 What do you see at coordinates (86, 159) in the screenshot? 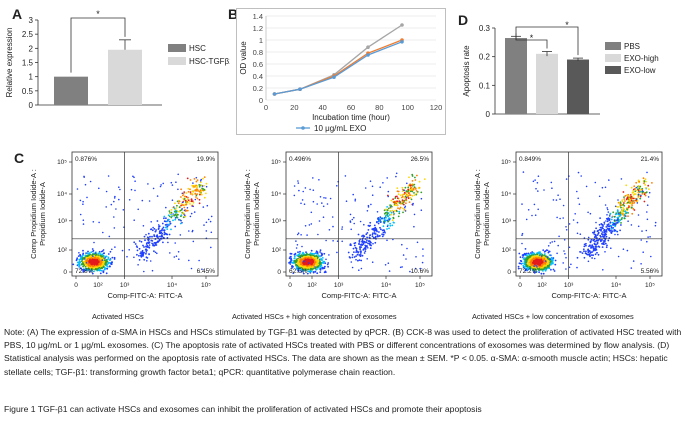
I see `quadrant-ul: 0.876%` at bounding box center [86, 159].